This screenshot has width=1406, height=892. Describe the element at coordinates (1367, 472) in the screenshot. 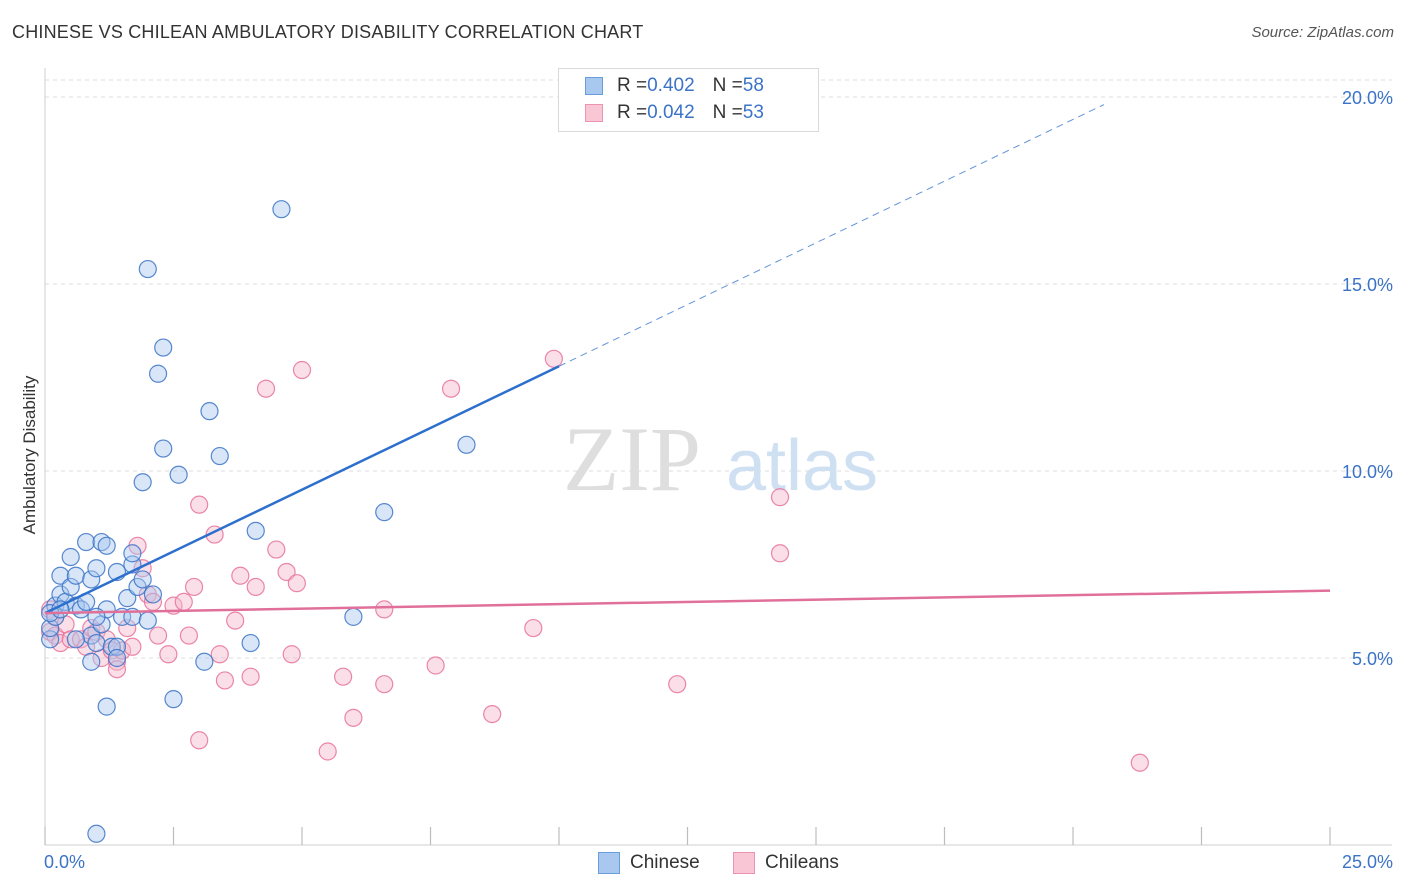

I see `y-tick-label-1: 10.0%` at that location.